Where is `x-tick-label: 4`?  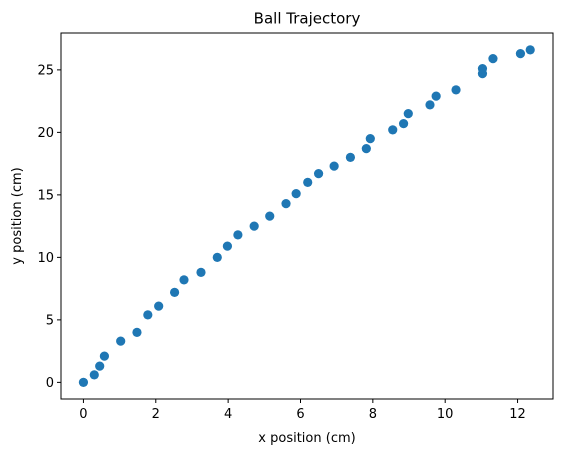
x-tick-label: 4 is located at coordinates (228, 414).